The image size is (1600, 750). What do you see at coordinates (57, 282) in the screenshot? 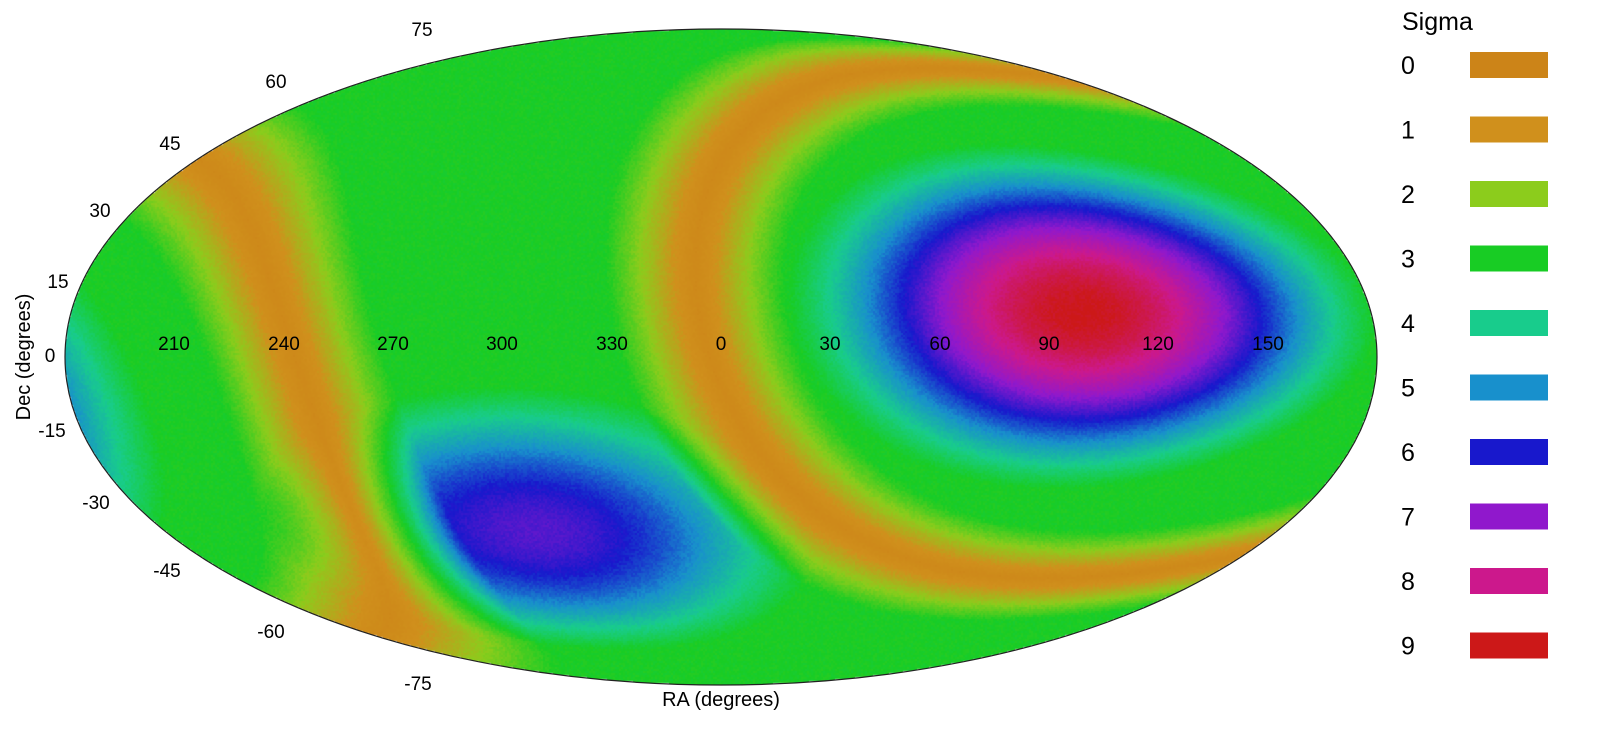
I see `dec-tick-label: 15` at bounding box center [57, 282].